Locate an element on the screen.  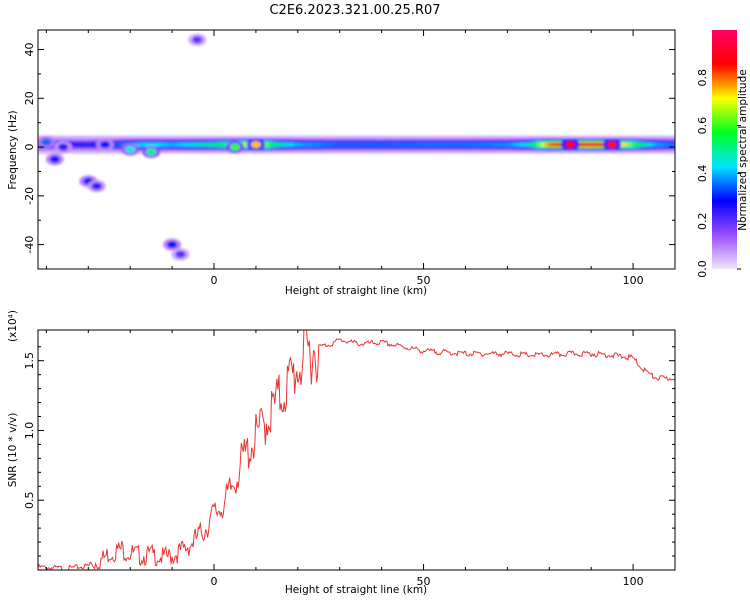
colorbar-ramp is located at coordinates (724, 149).